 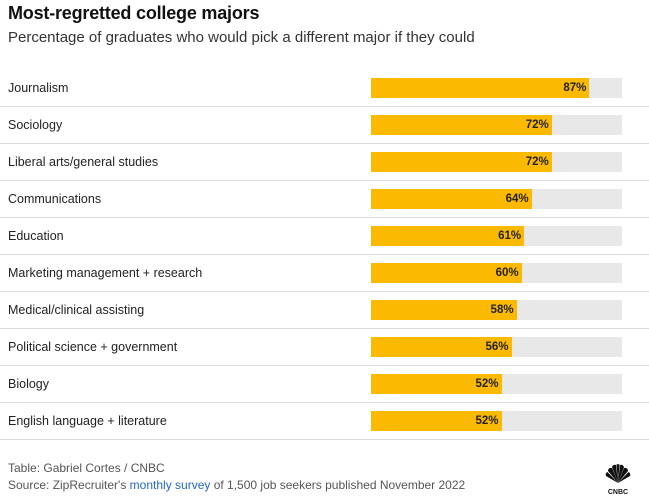 I want to click on bar-track: 56%, so click(x=496, y=347).